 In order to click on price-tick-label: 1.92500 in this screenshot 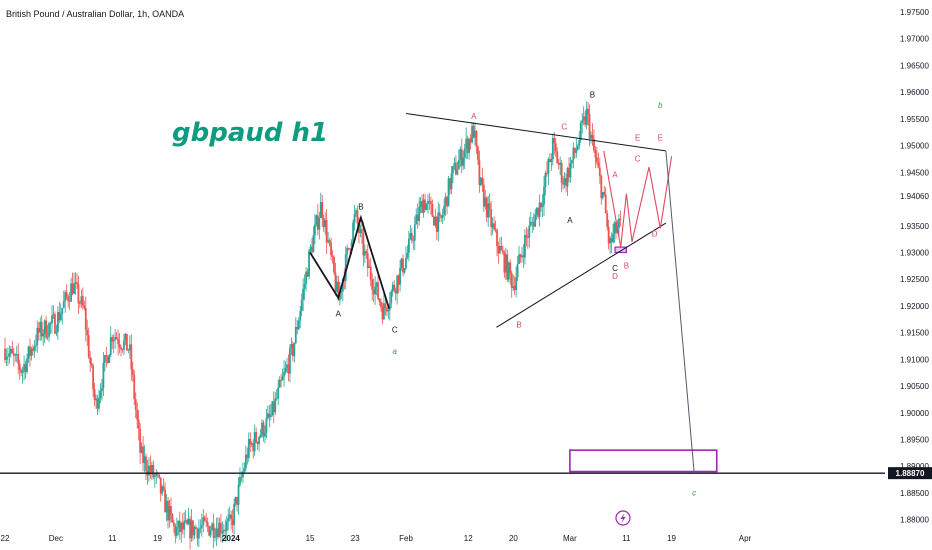, I will do `click(914, 279)`.